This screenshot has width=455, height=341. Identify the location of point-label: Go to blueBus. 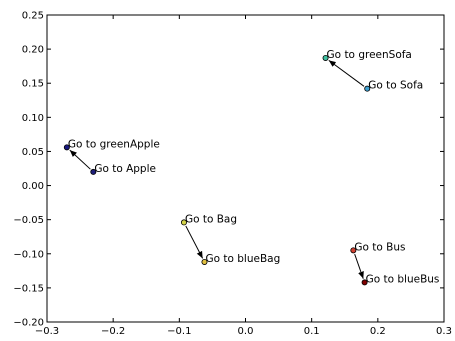
(403, 279).